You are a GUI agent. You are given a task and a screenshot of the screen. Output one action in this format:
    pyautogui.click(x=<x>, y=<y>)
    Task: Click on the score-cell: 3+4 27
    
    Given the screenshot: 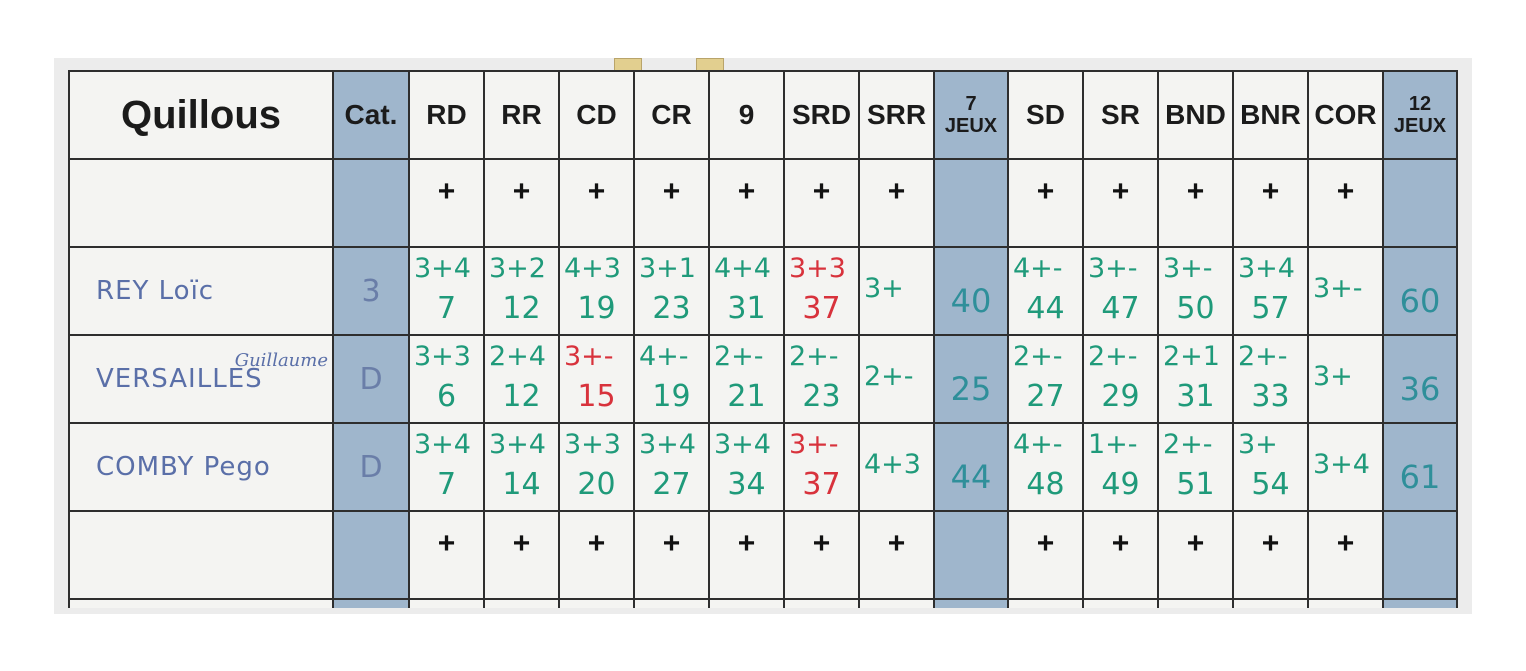 What is the action you would take?
    pyautogui.click(x=671, y=467)
    